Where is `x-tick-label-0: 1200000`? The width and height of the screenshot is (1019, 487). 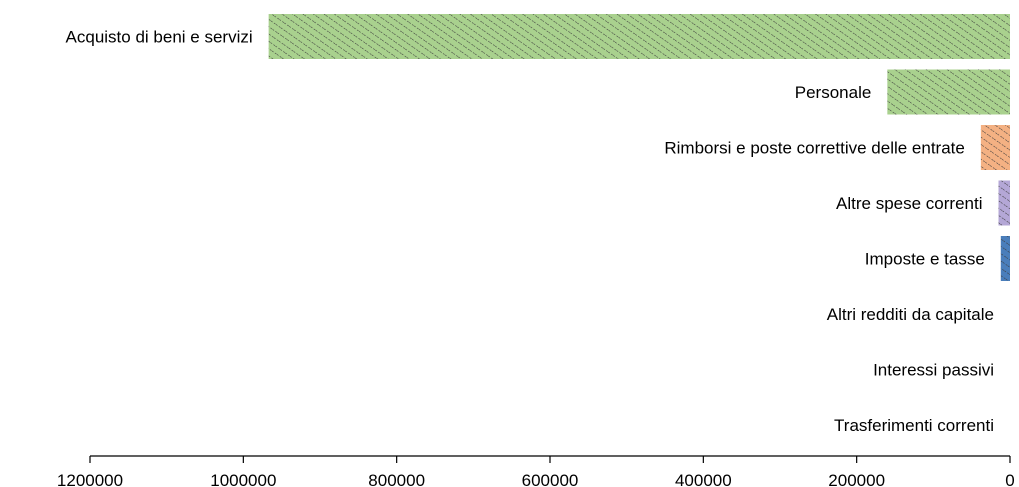
x-tick-label-0: 1200000 is located at coordinates (90, 479).